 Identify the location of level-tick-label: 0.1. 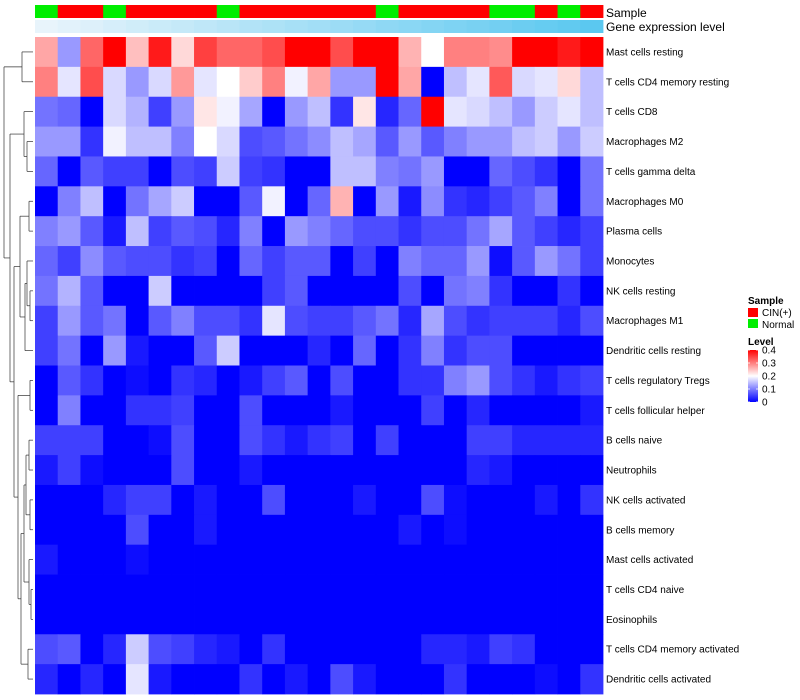
(769, 390).